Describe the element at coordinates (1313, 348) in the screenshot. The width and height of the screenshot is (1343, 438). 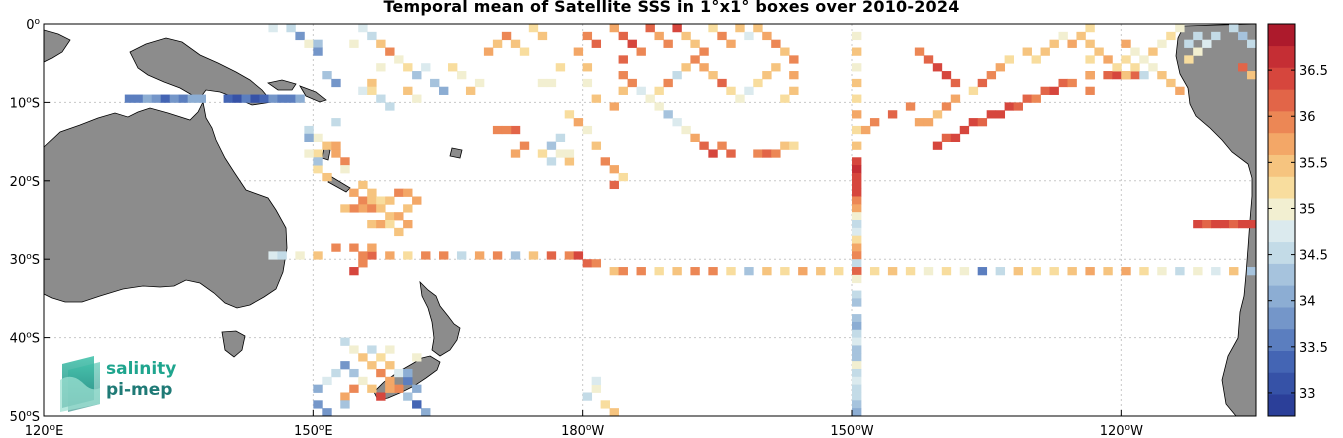
I see `colorbar-label-6: 33.5` at that location.